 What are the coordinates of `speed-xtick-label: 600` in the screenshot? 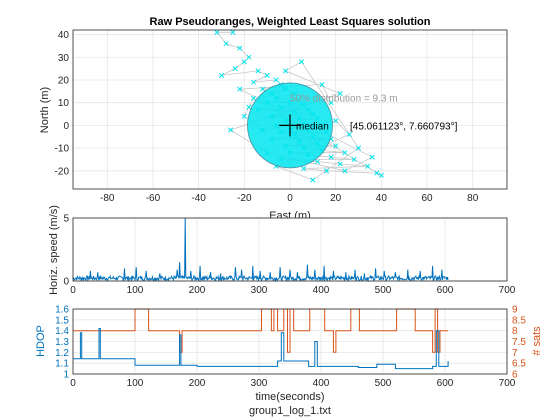 It's located at (445, 290).